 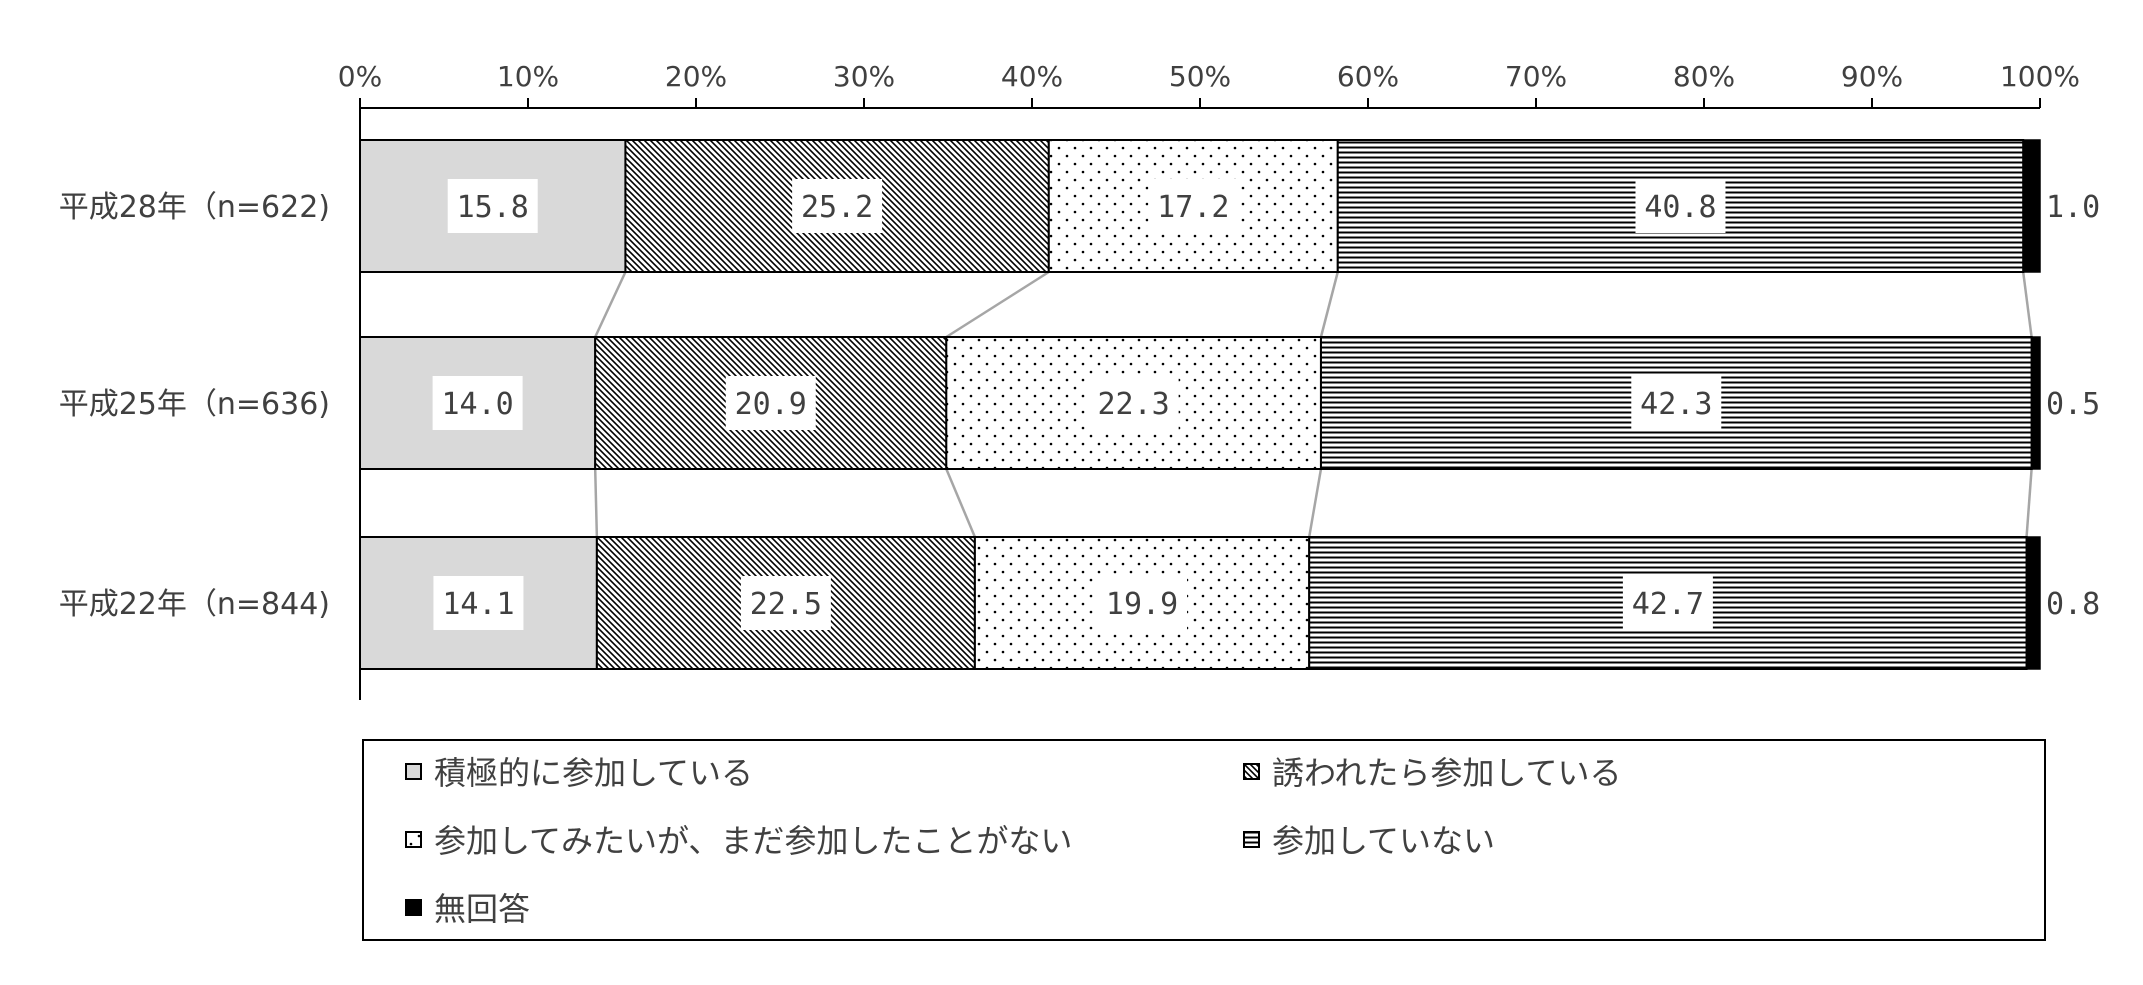 I want to click on legend-label: 参加していない, so click(x=1383, y=841).